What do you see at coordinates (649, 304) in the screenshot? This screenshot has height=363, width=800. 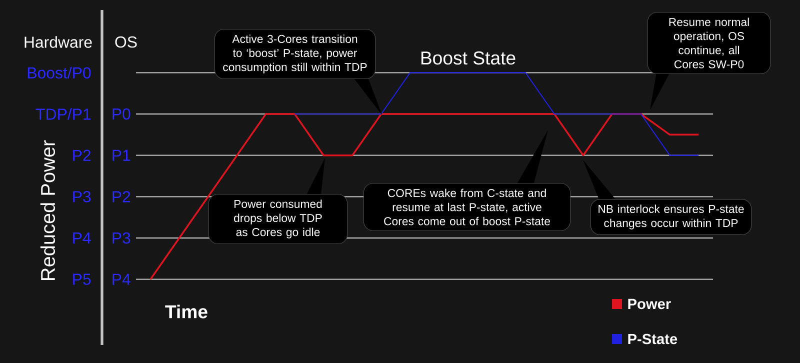 I see `legend-label: Power` at bounding box center [649, 304].